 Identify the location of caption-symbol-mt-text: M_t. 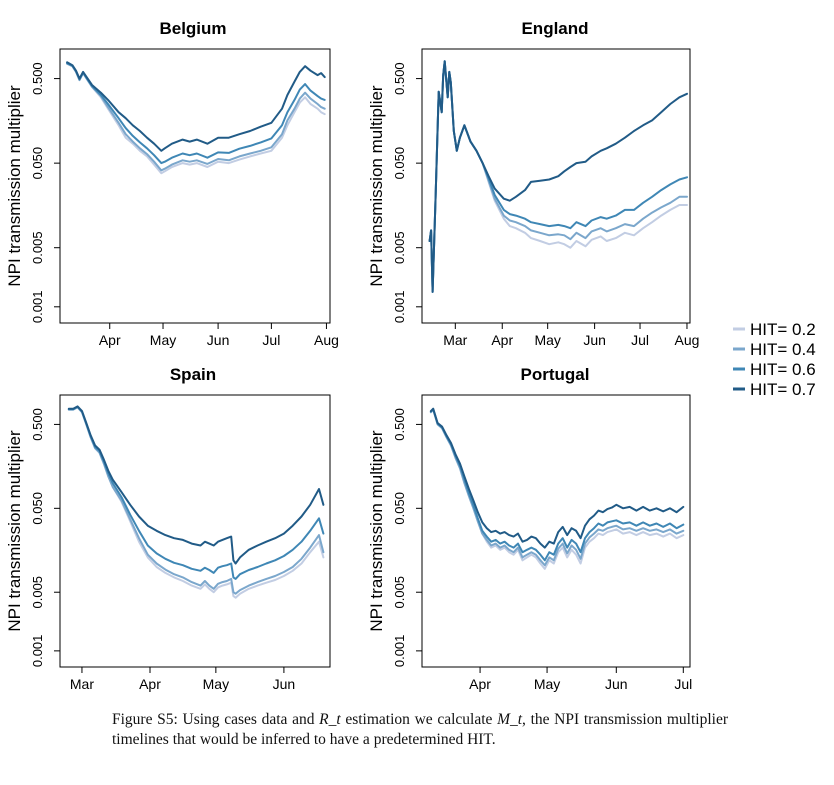
(510, 719).